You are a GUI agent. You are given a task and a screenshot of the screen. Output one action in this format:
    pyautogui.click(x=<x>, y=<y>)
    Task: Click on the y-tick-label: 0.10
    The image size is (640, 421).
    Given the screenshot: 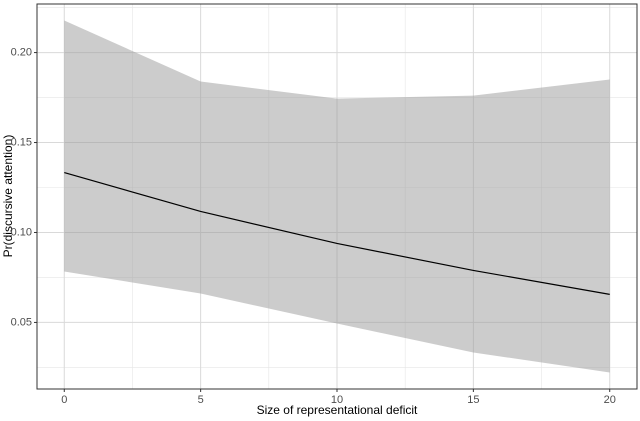 What is the action you would take?
    pyautogui.click(x=21, y=232)
    